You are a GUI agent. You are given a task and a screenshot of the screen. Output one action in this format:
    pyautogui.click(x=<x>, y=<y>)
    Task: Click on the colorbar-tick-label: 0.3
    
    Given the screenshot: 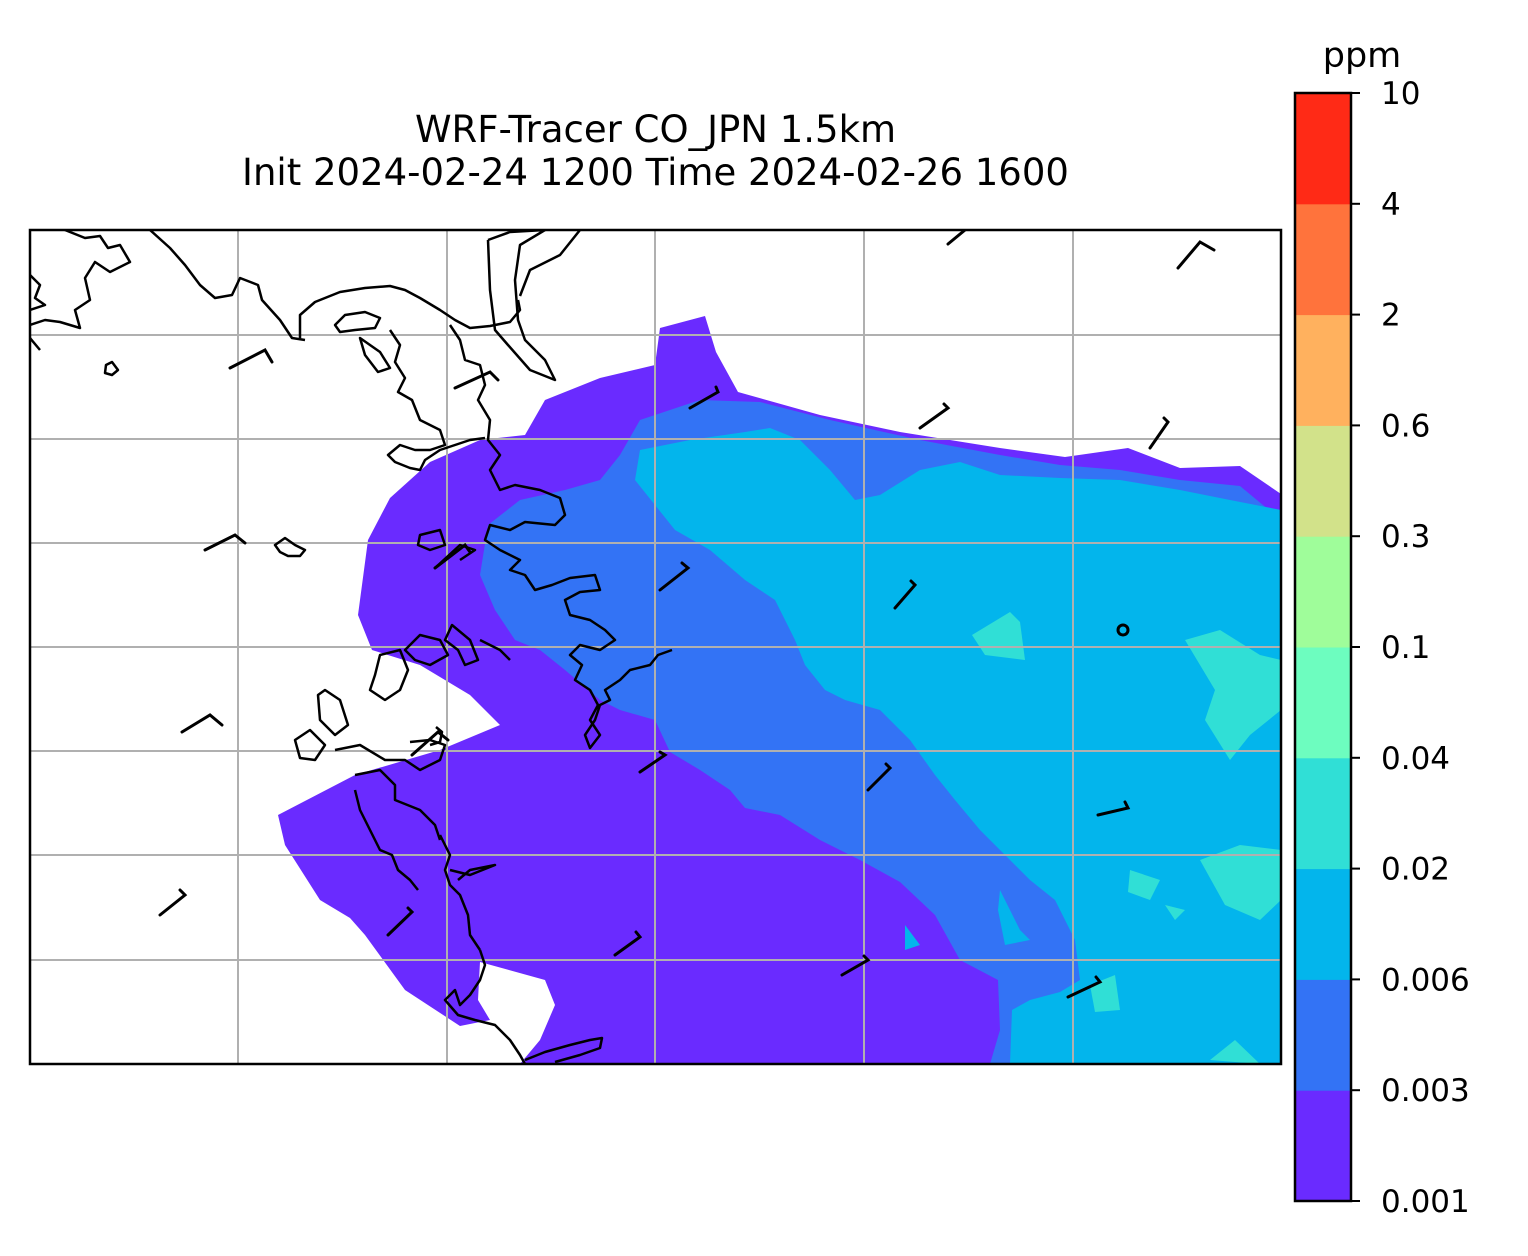 What is the action you would take?
    pyautogui.click(x=1405, y=537)
    